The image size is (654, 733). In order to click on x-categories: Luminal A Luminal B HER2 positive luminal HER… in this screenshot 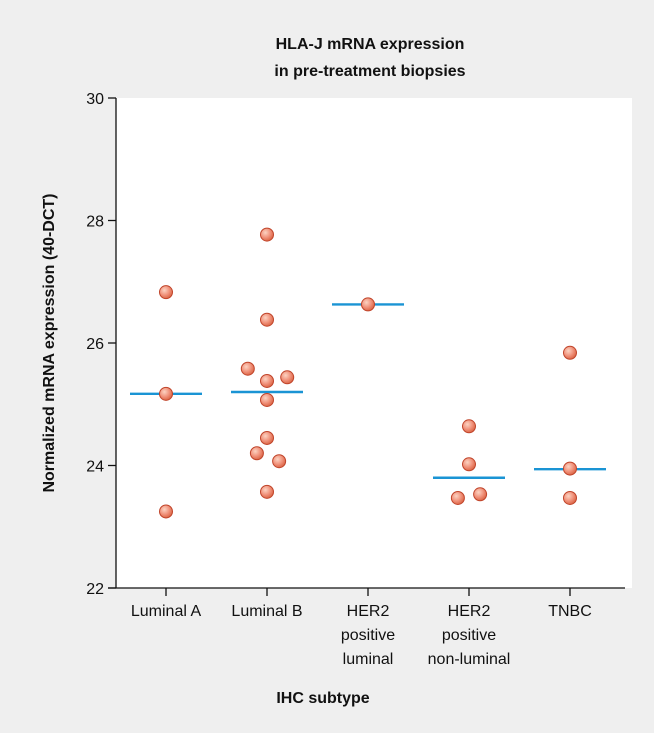, I will do `click(361, 628)`.